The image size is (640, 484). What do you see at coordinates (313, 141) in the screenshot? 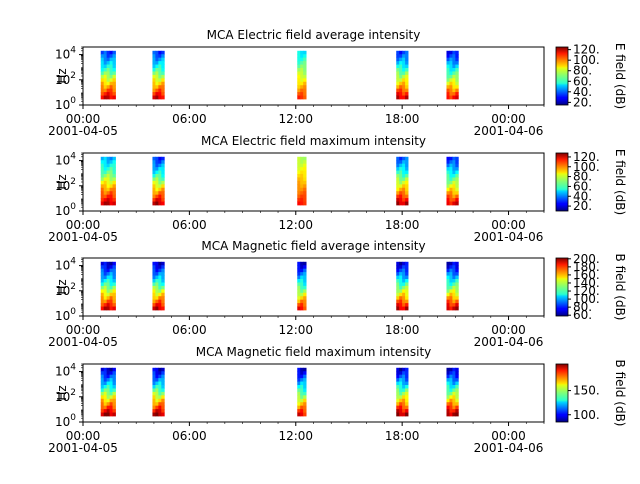
I see `panel-title: MCA Electric field maximum intensity` at bounding box center [313, 141].